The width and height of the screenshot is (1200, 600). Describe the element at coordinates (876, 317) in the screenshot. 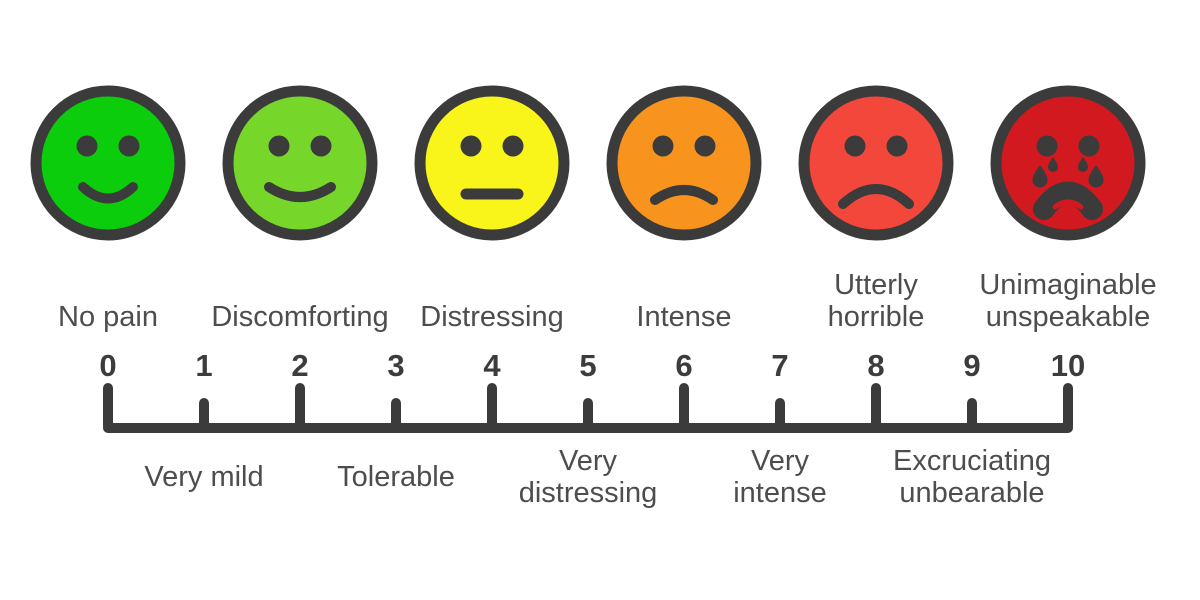

I see `face-label-8-line-2: horrible` at that location.